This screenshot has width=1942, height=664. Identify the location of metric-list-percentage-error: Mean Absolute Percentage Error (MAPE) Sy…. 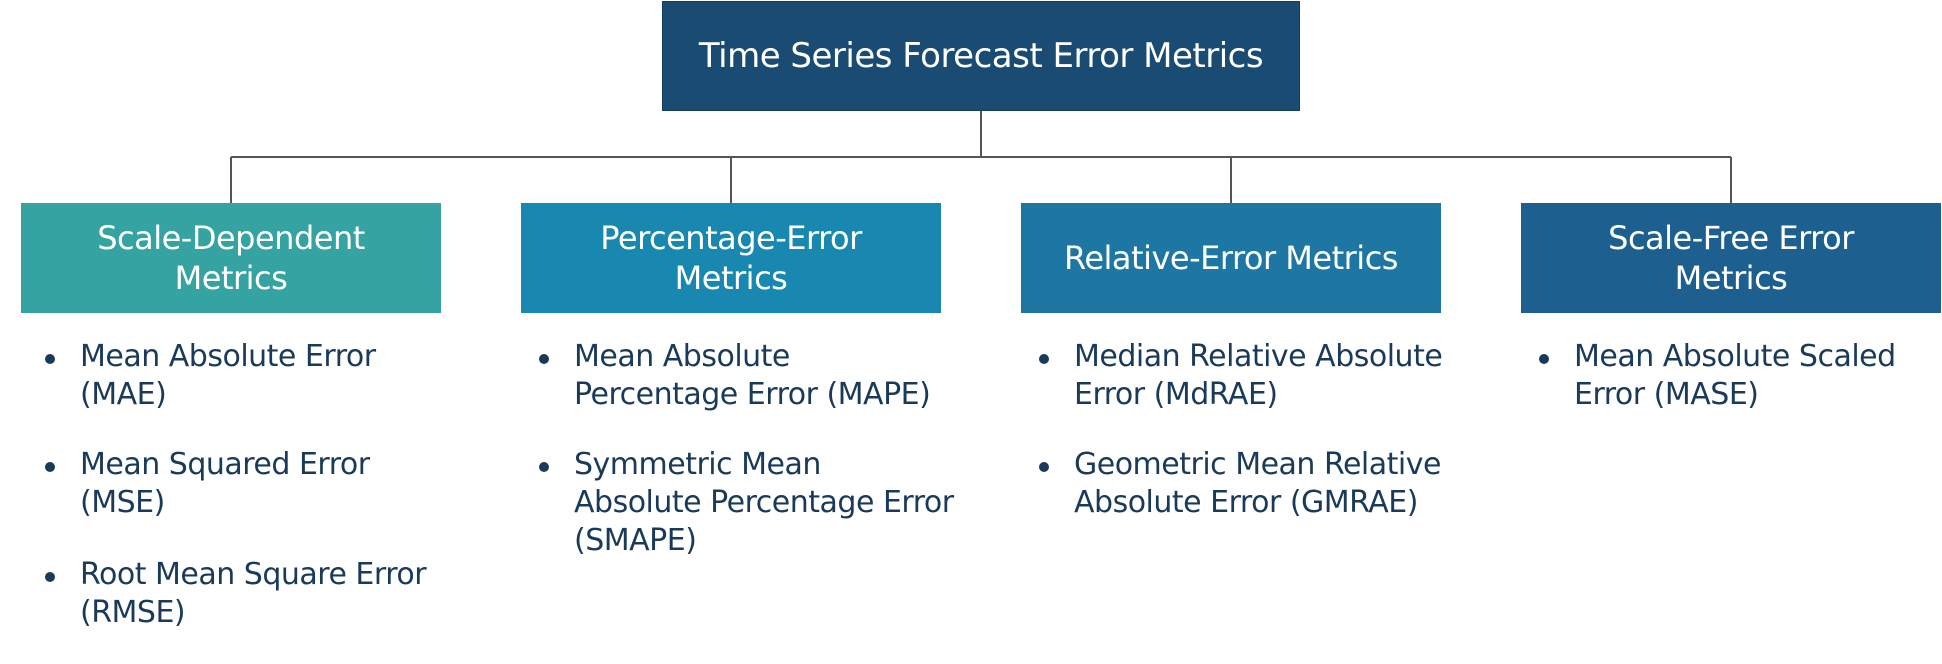
(735, 465).